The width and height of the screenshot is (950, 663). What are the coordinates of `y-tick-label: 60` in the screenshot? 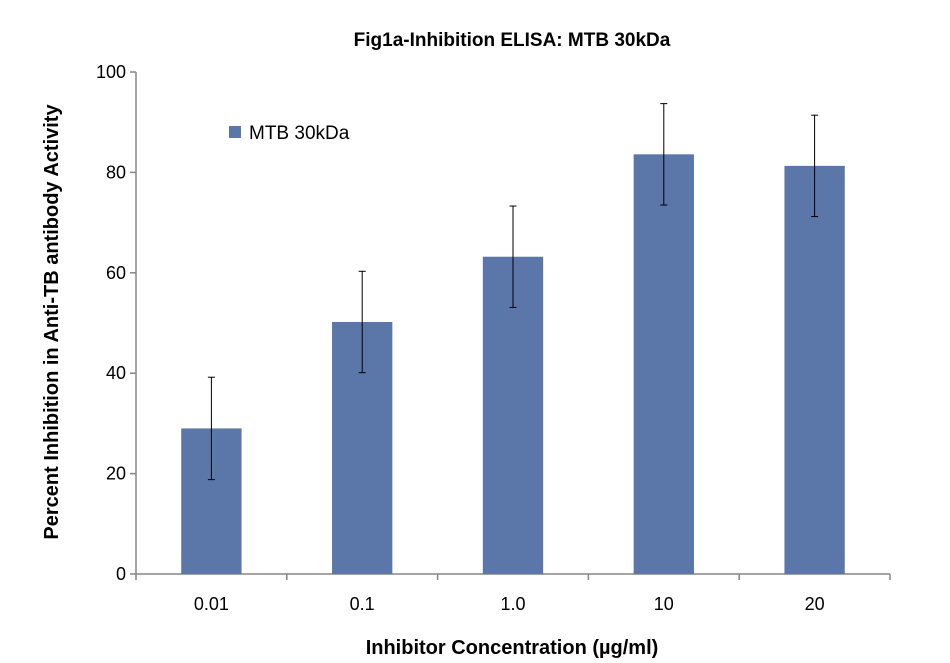 It's located at (116, 273).